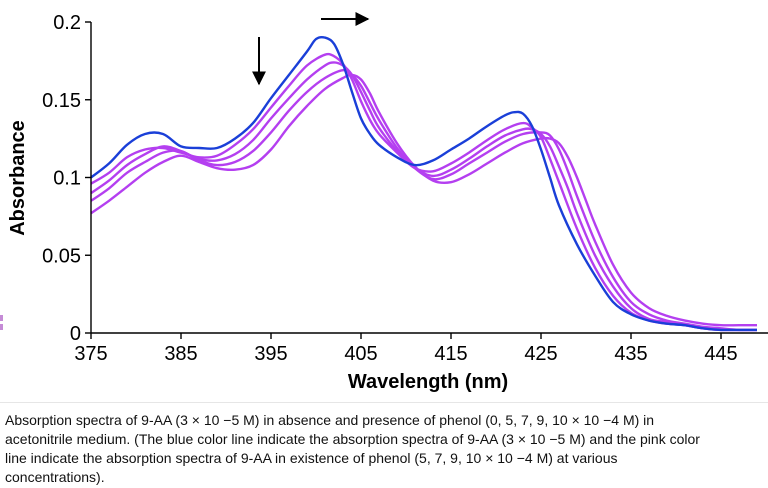 This screenshot has height=488, width=768. What do you see at coordinates (75, 334) in the screenshot?
I see `y-tick-label: 0` at bounding box center [75, 334].